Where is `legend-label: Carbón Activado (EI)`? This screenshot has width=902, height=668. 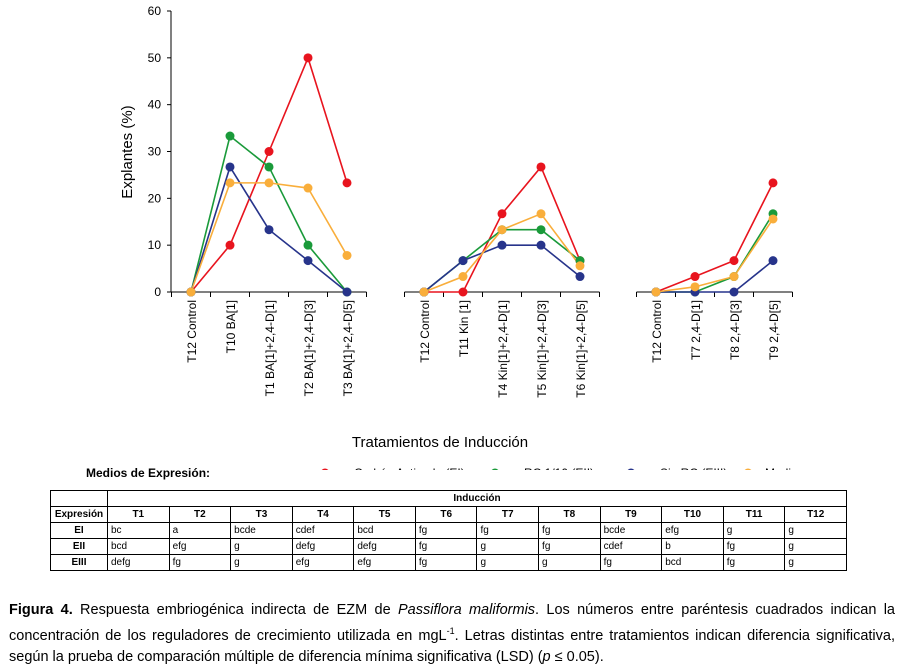 legend-label: Carbón Activado (EI) is located at coordinates (409, 468).